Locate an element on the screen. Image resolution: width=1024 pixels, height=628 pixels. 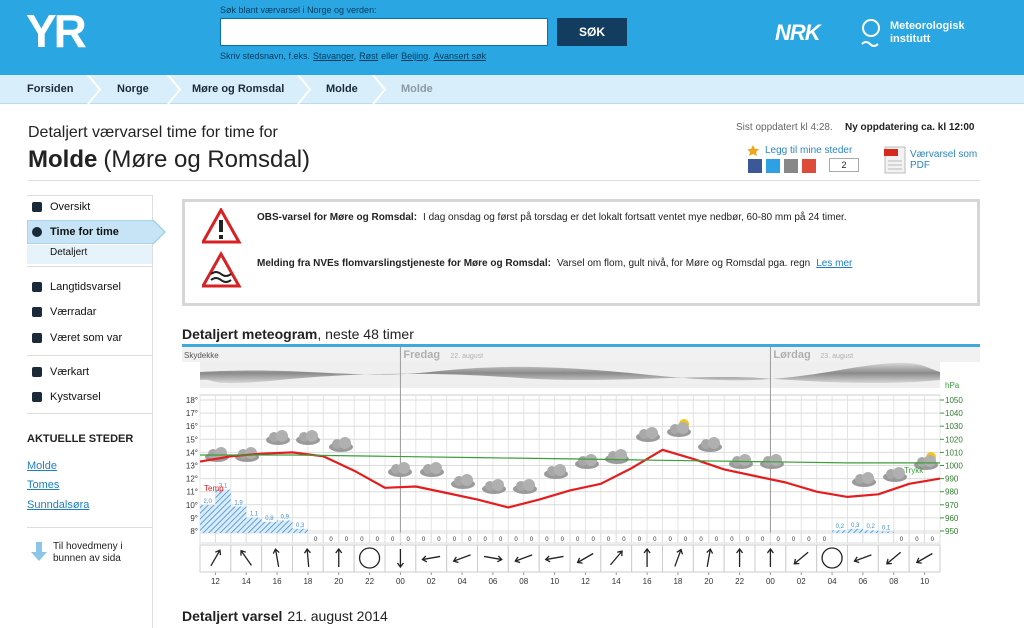
y2-tick-label: 970 is located at coordinates (952, 505).